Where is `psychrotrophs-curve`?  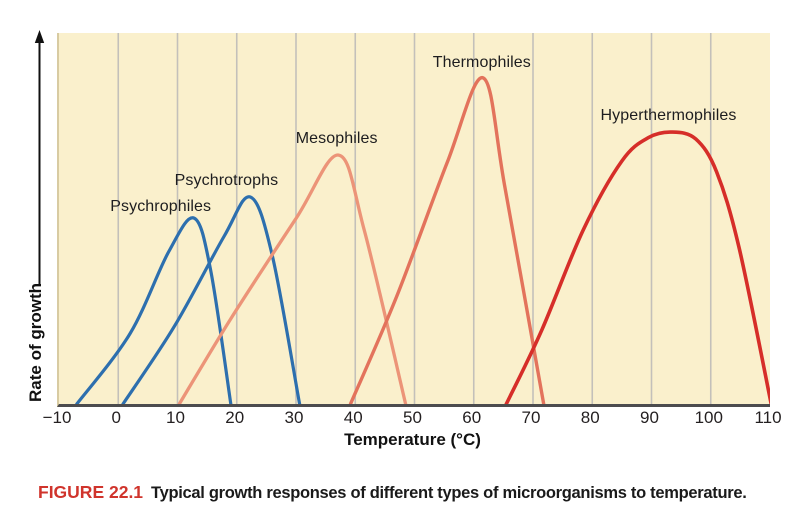
psychrotrophs-curve is located at coordinates (211, 299).